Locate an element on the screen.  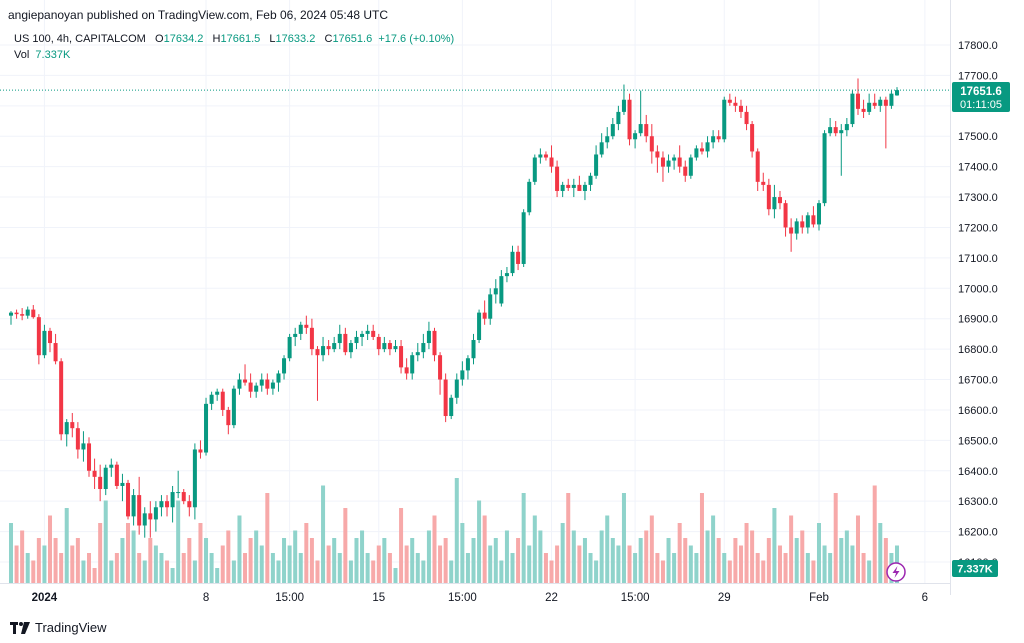
price-tick-label: 16400.0 is located at coordinates (978, 472).